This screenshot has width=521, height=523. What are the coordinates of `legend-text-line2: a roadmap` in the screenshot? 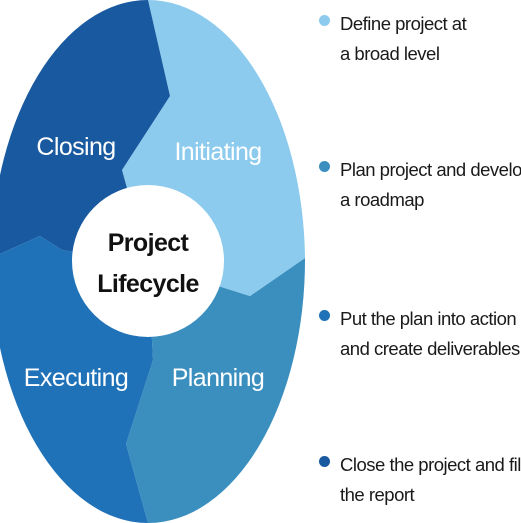 It's located at (382, 199).